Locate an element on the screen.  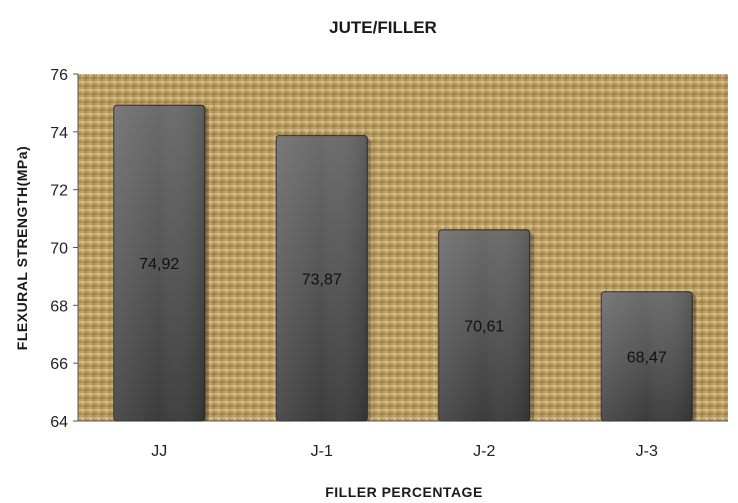
y-tick-label: 74 is located at coordinates (59, 133).